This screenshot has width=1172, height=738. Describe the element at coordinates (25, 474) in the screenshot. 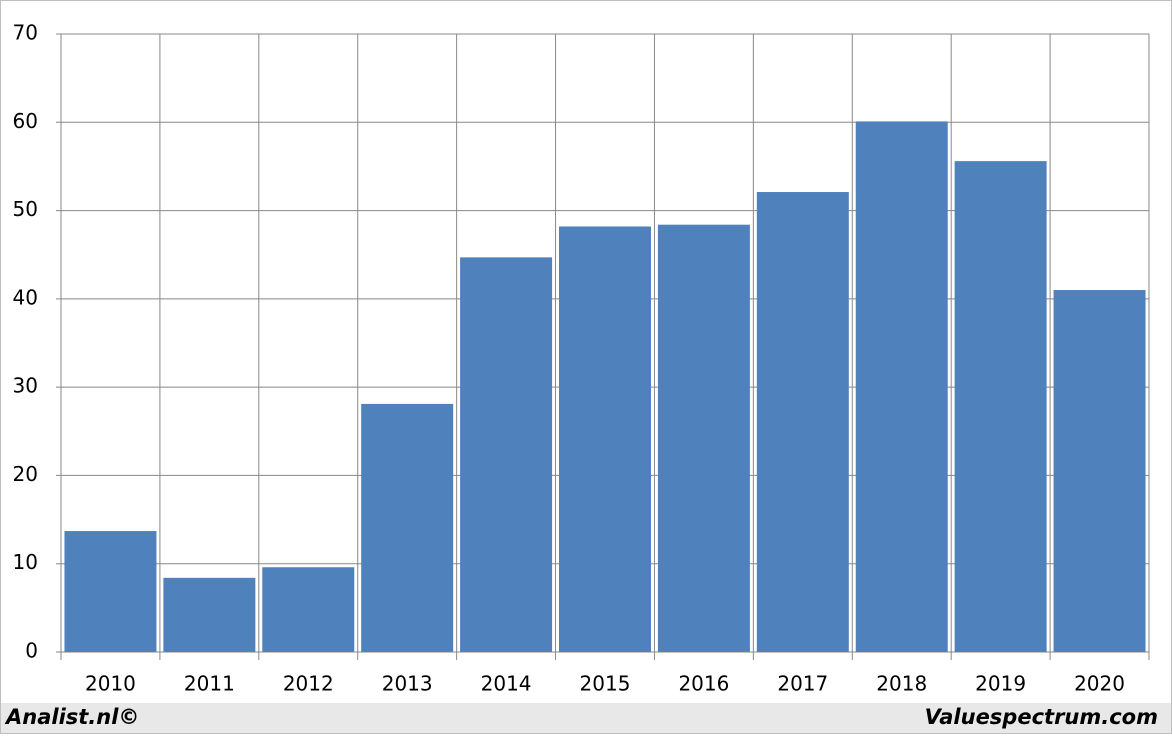

I see `y-tick-label: 20` at that location.